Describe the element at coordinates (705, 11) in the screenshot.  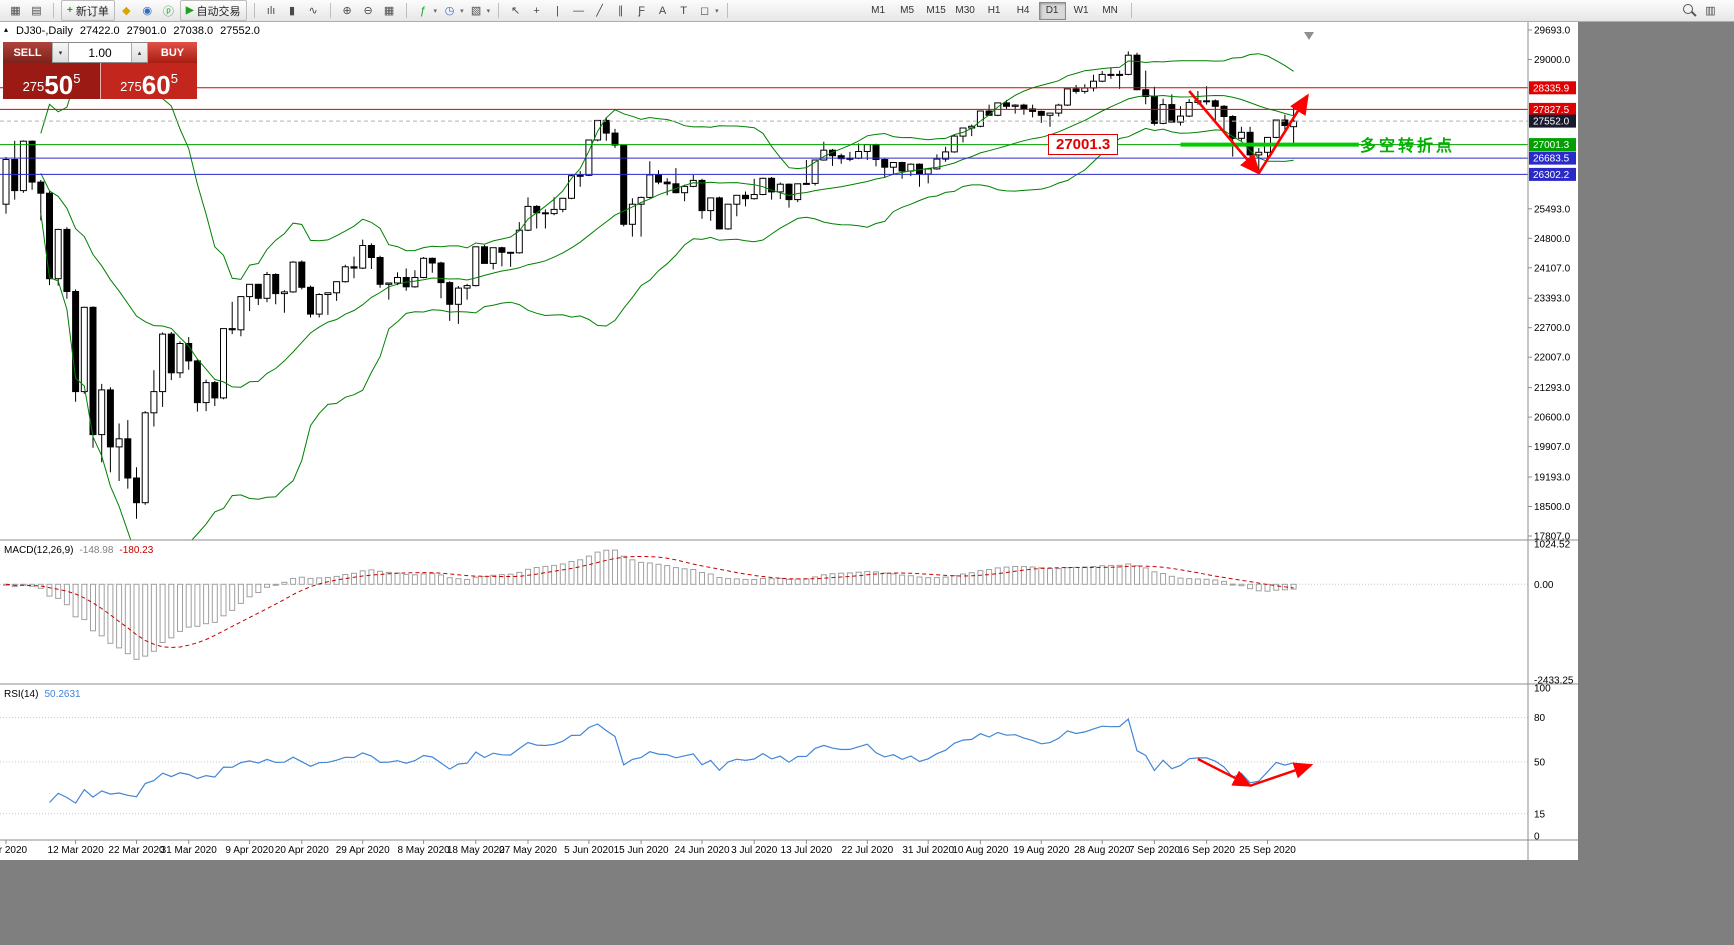
I see `shapes-icon: ◻` at that location.